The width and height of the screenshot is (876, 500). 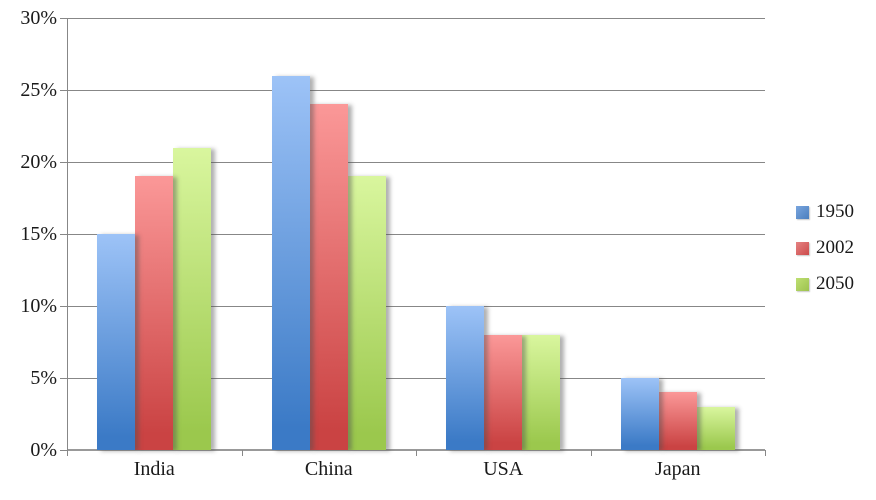 I want to click on x-category-label: India, so click(x=154, y=469).